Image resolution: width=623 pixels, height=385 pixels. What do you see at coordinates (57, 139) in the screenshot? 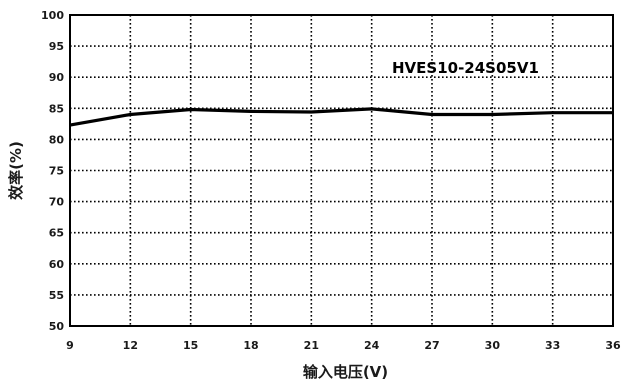
I see `y-tick-label: 80` at bounding box center [57, 139].